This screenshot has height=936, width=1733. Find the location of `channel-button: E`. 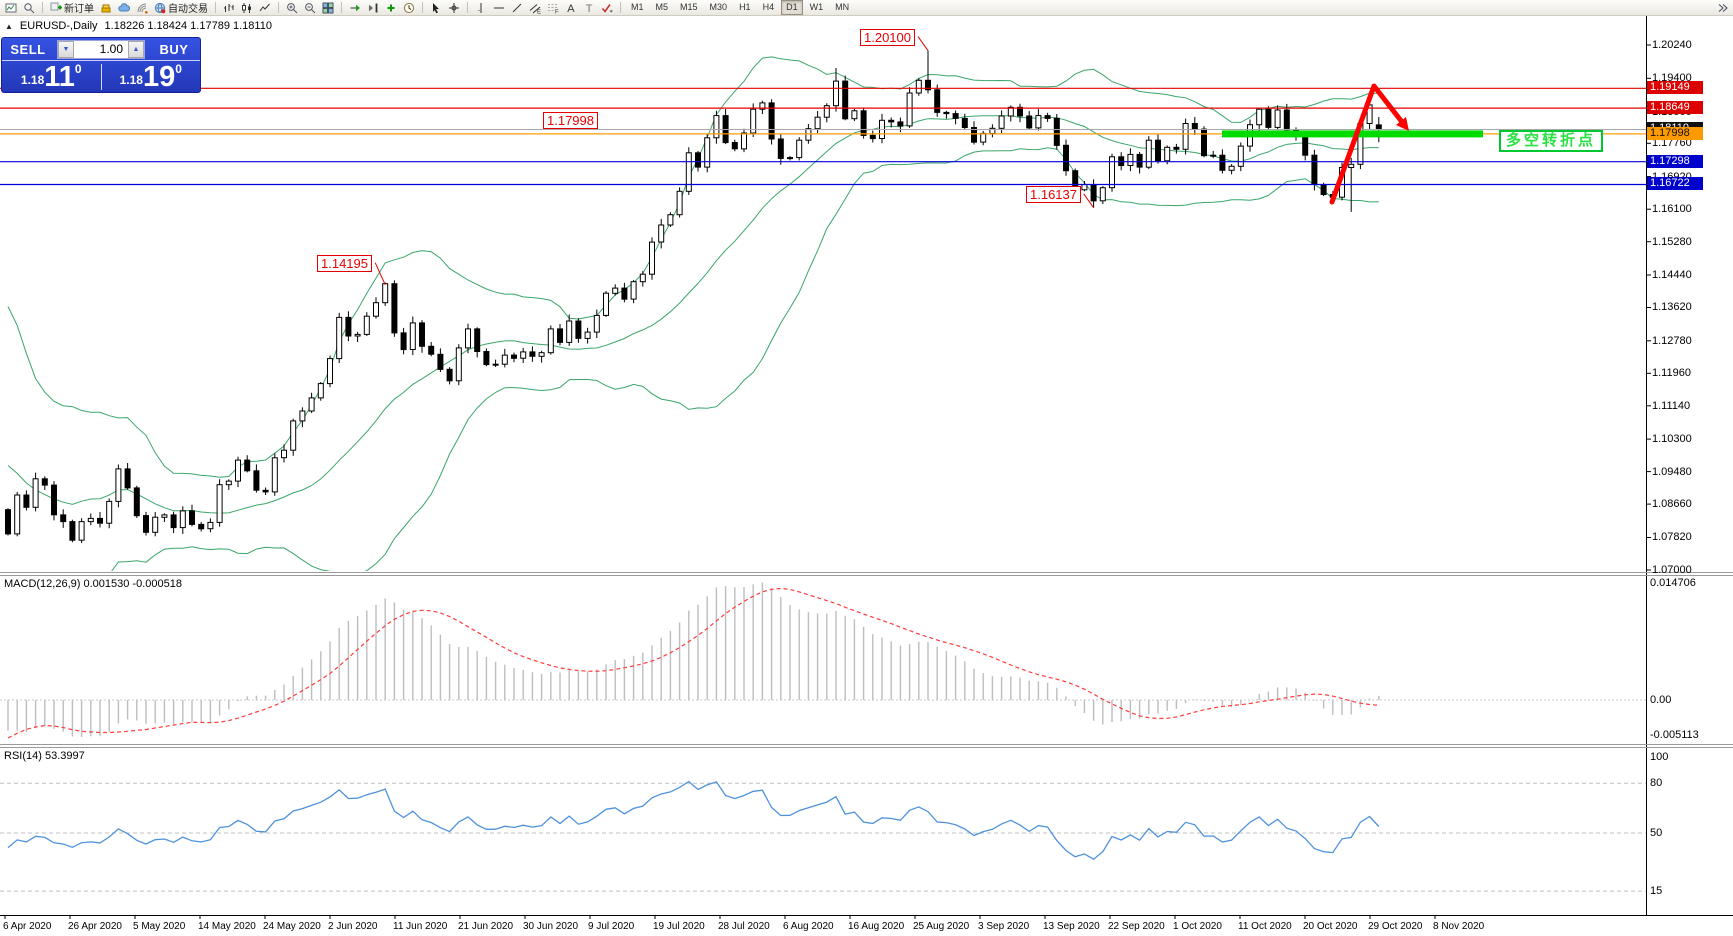

channel-button: E is located at coordinates (535, 8).